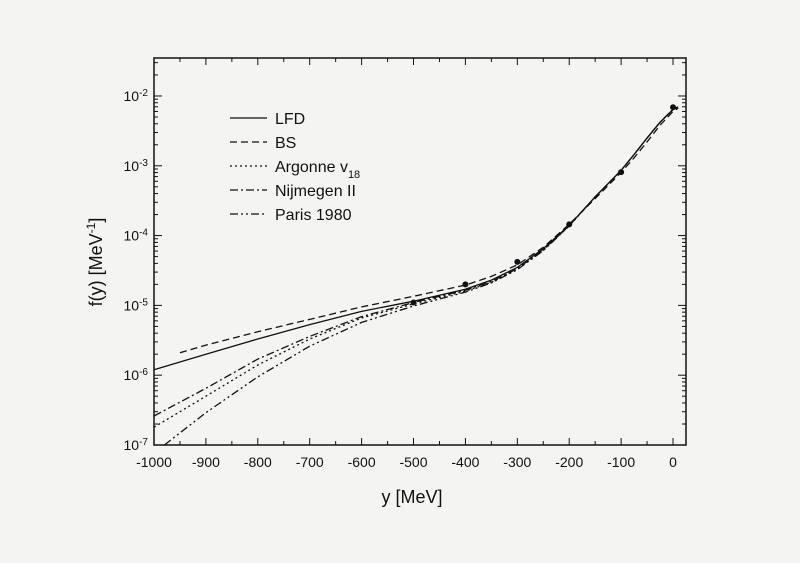 This screenshot has height=563, width=800. I want to click on y-tick-exponent: -2, so click(143, 92).